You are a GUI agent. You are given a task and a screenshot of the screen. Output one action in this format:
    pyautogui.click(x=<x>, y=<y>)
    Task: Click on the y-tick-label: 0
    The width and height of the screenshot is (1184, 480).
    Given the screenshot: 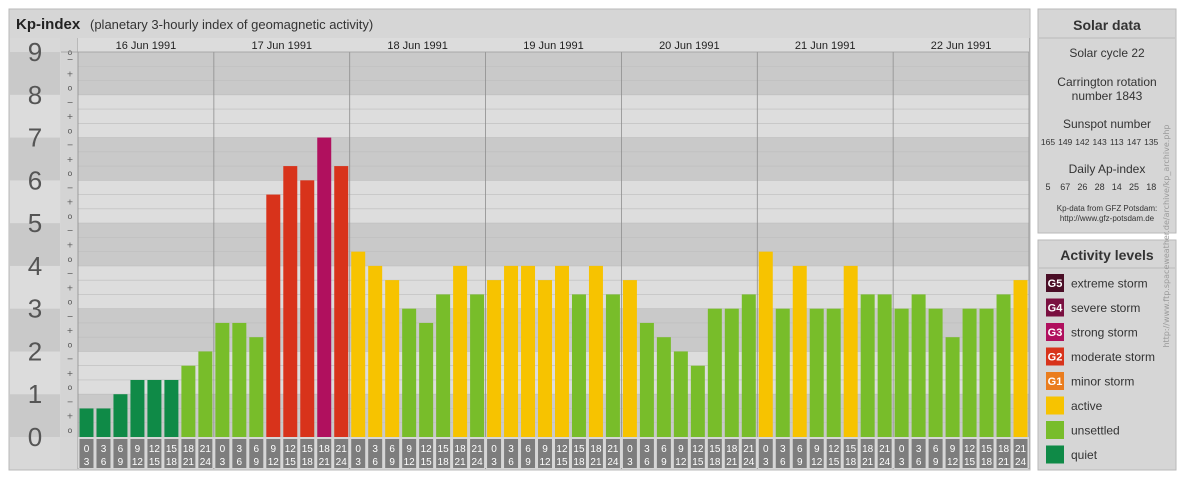 What is the action you would take?
    pyautogui.click(x=35, y=437)
    